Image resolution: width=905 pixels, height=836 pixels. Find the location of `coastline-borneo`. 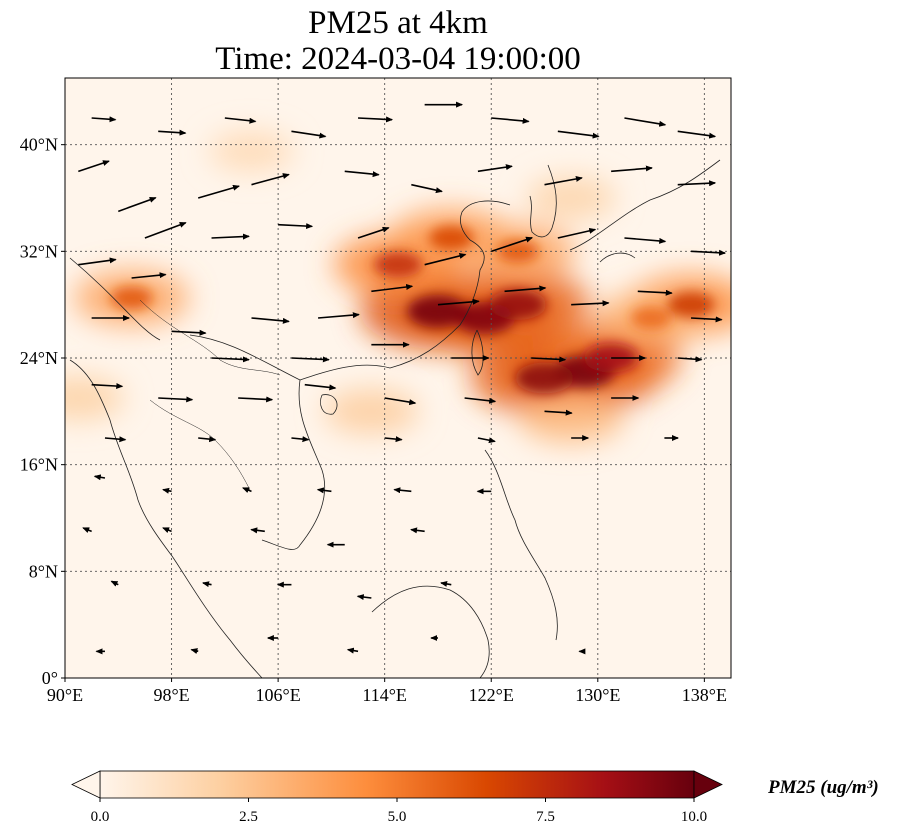

coastline-borneo is located at coordinates (430, 631).